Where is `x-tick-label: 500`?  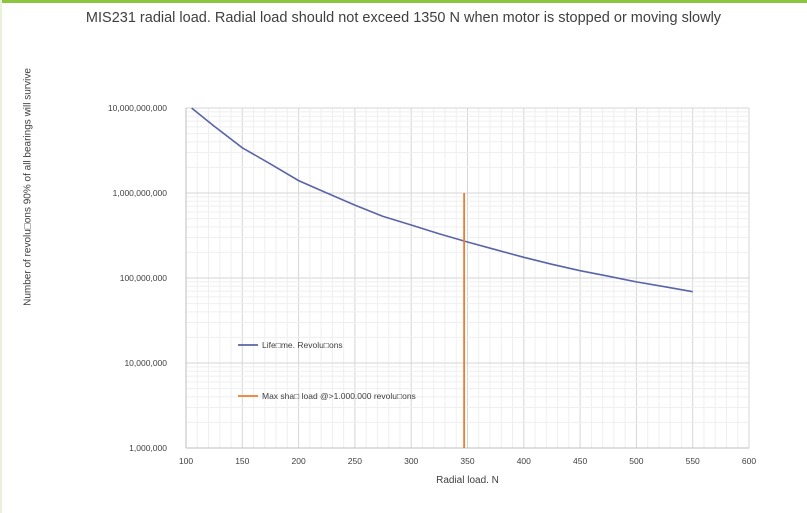
x-tick-label: 500 is located at coordinates (636, 461).